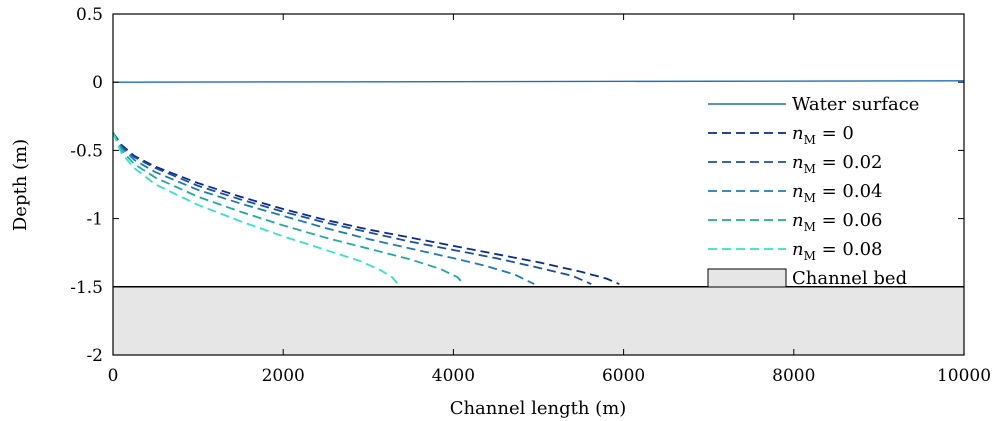 This screenshot has width=992, height=421. What do you see at coordinates (538, 320) in the screenshot?
I see `channel-bed-area` at bounding box center [538, 320].